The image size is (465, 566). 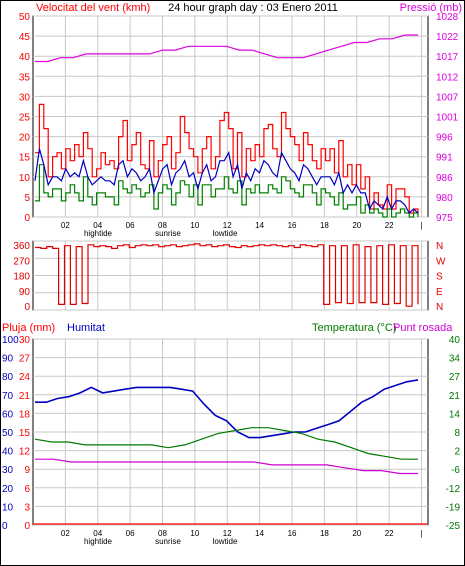 What do you see at coordinates (354, 328) in the screenshot?
I see `temperature-axis-title: Temperatura (°C)` at bounding box center [354, 328].